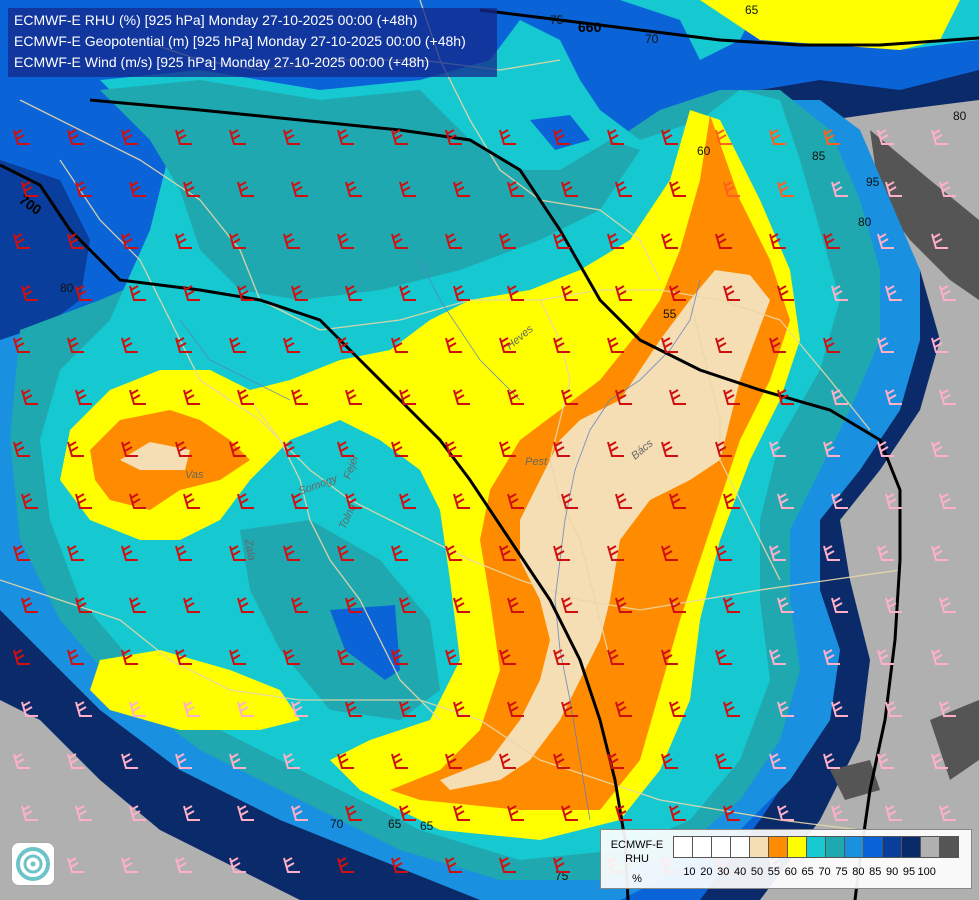  I want to click on rhu-zone-100-se, so click(855, 780).